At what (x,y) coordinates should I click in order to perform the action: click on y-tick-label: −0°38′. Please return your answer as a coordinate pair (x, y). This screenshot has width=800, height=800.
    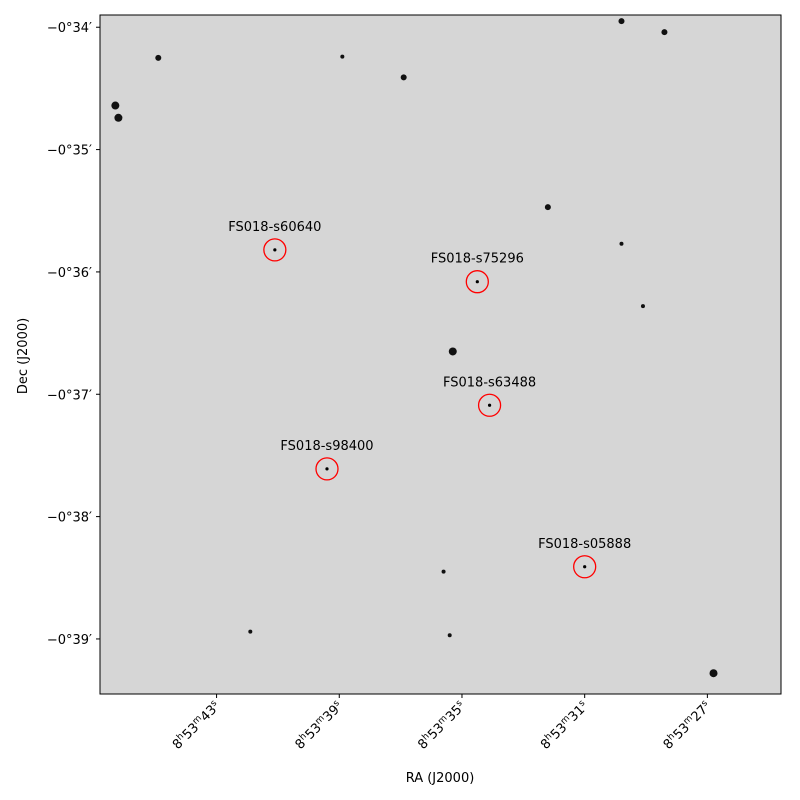
    Looking at the image, I should click on (69, 518).